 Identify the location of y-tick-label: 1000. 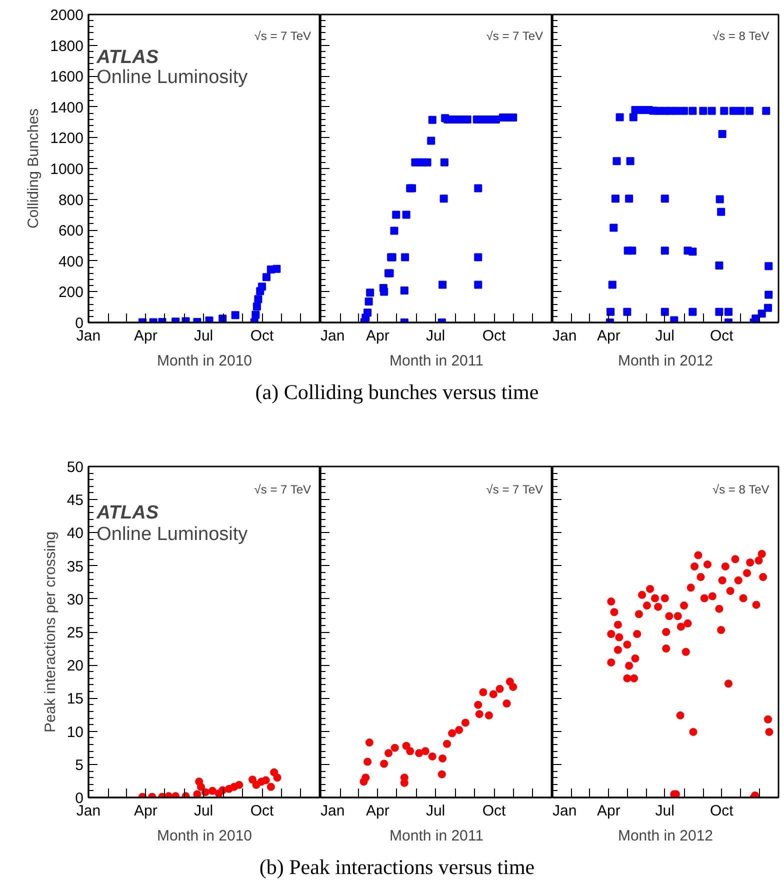
(67, 169).